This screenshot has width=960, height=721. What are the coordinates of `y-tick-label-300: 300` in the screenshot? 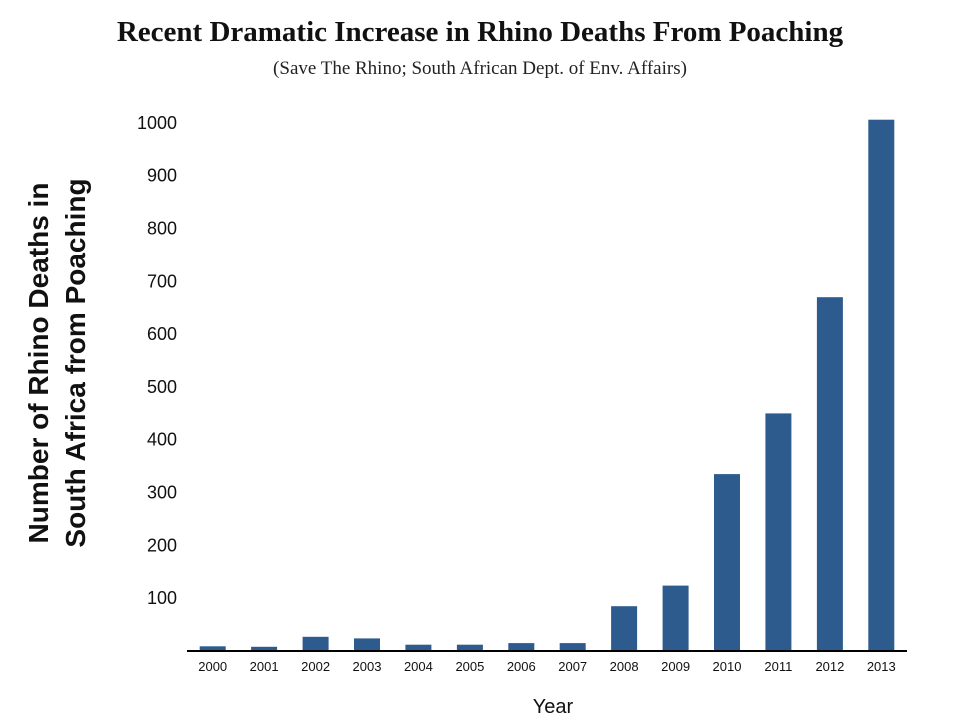 It's located at (162, 493).